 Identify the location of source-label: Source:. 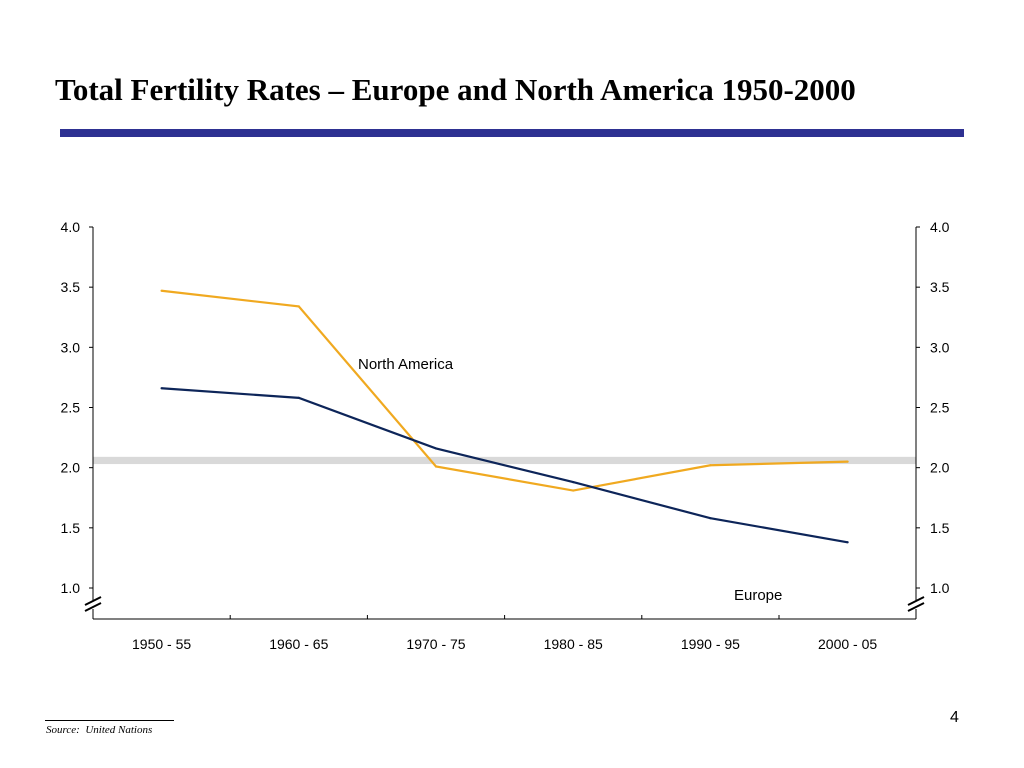
(63, 730).